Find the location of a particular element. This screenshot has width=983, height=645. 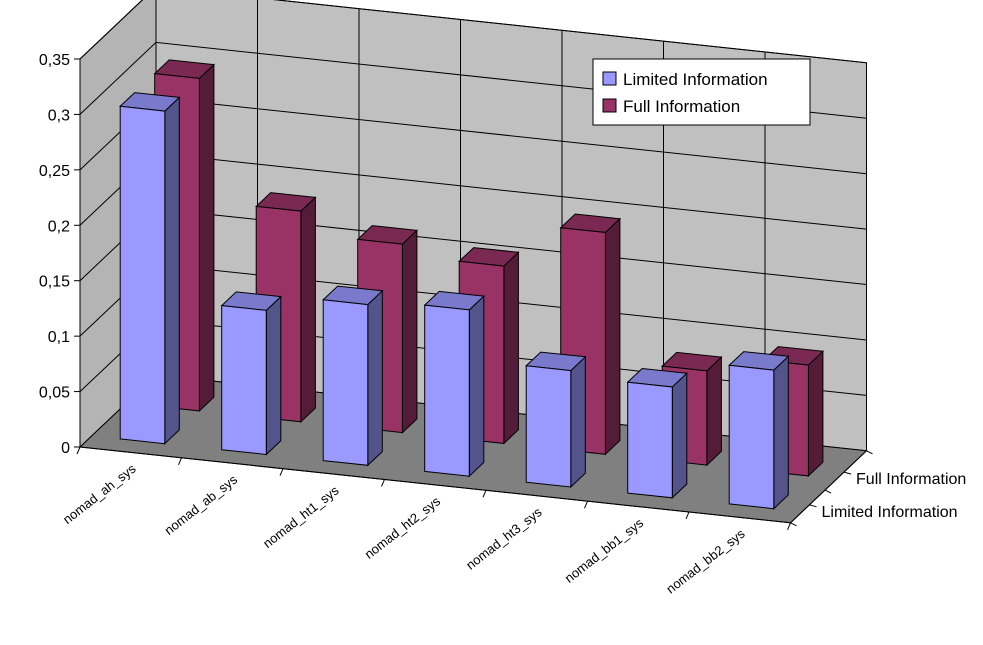

bar-limited-nomad_ab_sys is located at coordinates (251, 373).